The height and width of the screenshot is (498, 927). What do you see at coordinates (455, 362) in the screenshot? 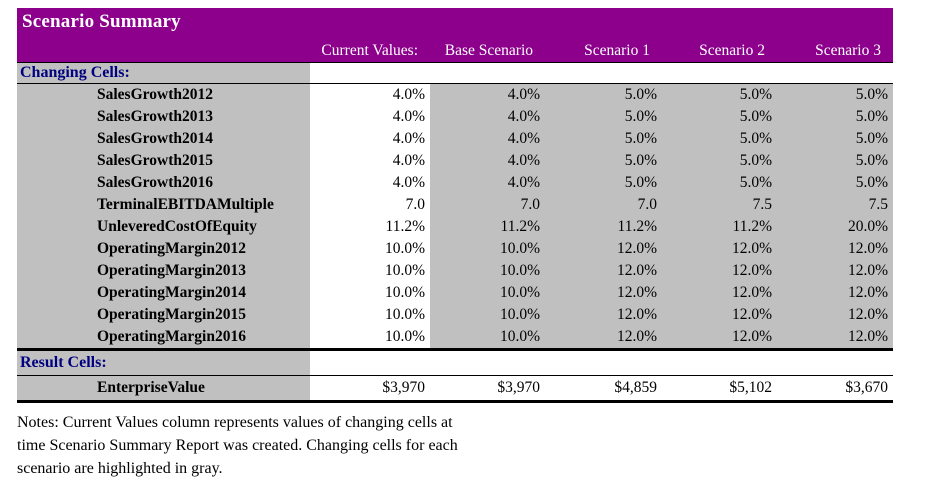
I see `section-header-row: Result Cells:` at bounding box center [455, 362].